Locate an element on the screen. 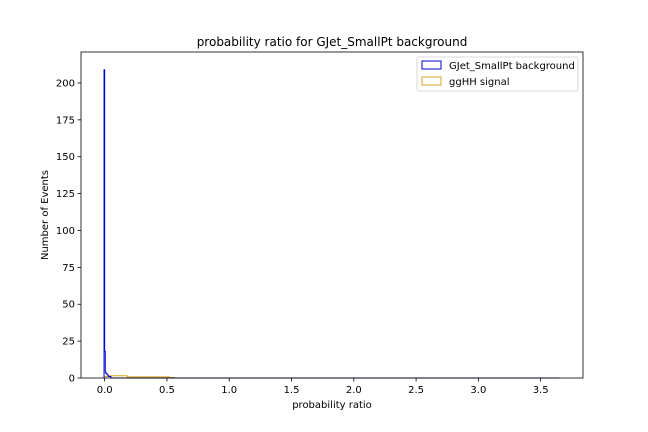  y-axis-label: Number of Events is located at coordinates (45, 215).